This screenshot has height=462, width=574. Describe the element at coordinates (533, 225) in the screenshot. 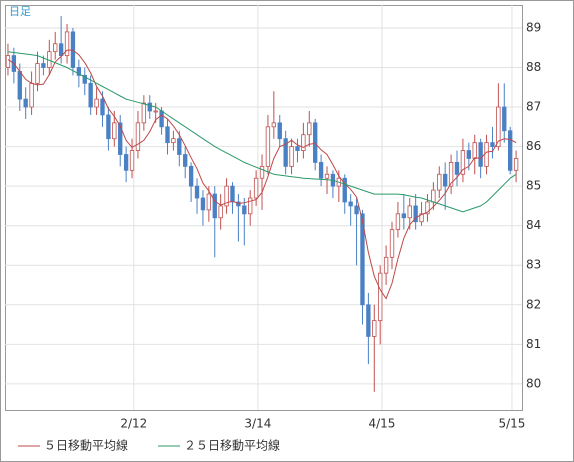

I see `y-tick-label: 84` at that location.